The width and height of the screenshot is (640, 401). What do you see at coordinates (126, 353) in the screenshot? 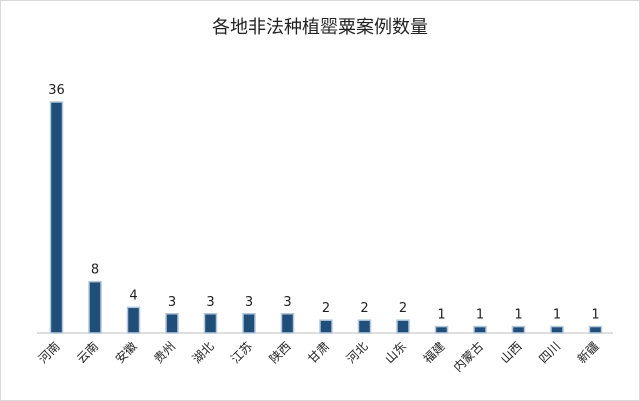
I see `x-tick-label: 安徽` at bounding box center [126, 353].